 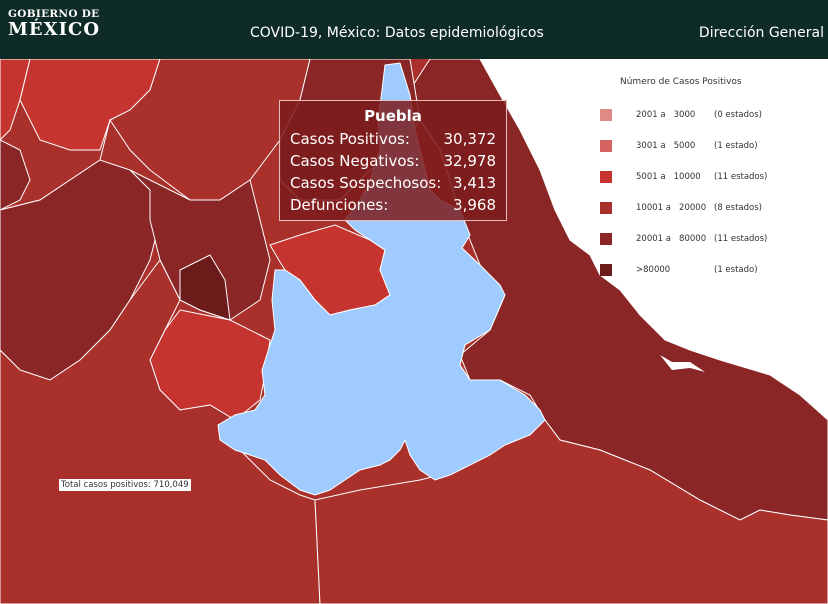 What do you see at coordinates (681, 82) in the screenshot?
I see `legend-title: Número de Casos Positivos` at bounding box center [681, 82].